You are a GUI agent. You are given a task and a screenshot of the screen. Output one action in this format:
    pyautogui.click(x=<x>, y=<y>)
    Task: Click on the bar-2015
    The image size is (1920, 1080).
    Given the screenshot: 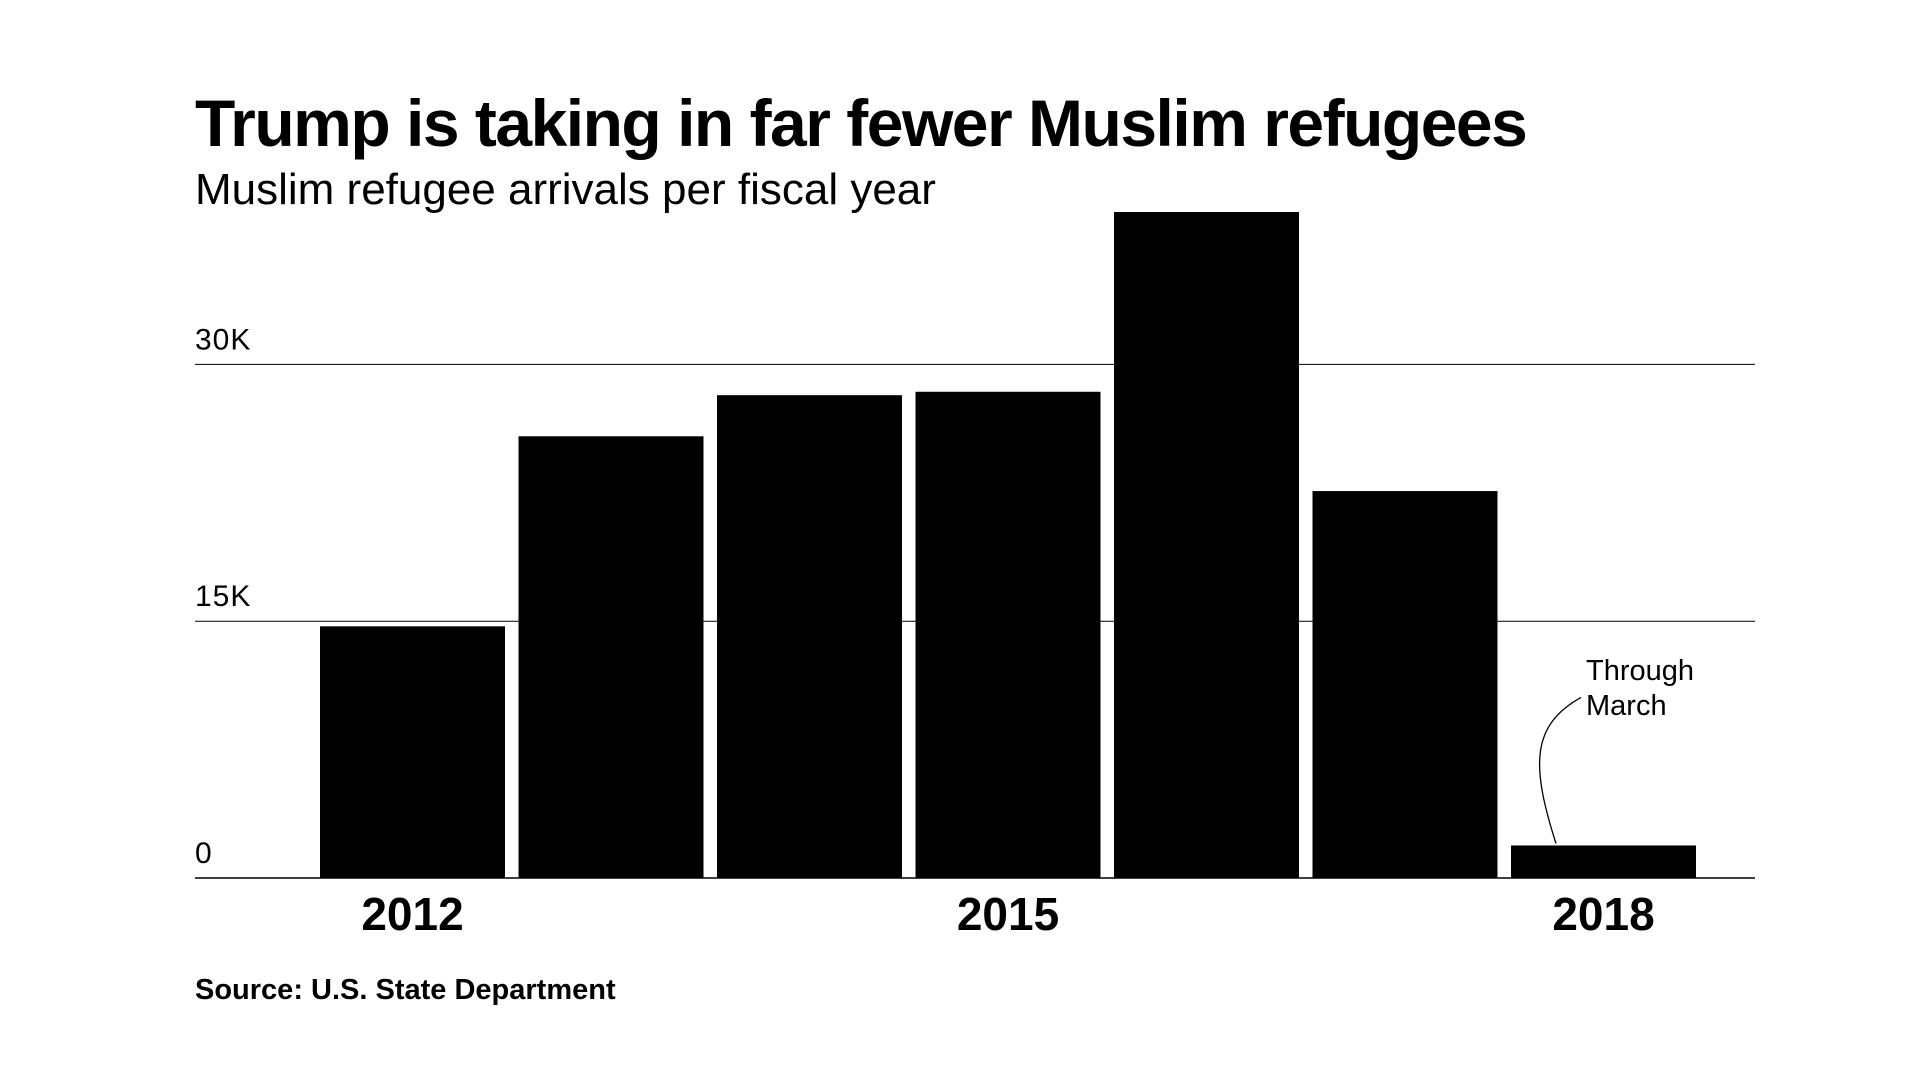 What is the action you would take?
    pyautogui.click(x=1008, y=634)
    